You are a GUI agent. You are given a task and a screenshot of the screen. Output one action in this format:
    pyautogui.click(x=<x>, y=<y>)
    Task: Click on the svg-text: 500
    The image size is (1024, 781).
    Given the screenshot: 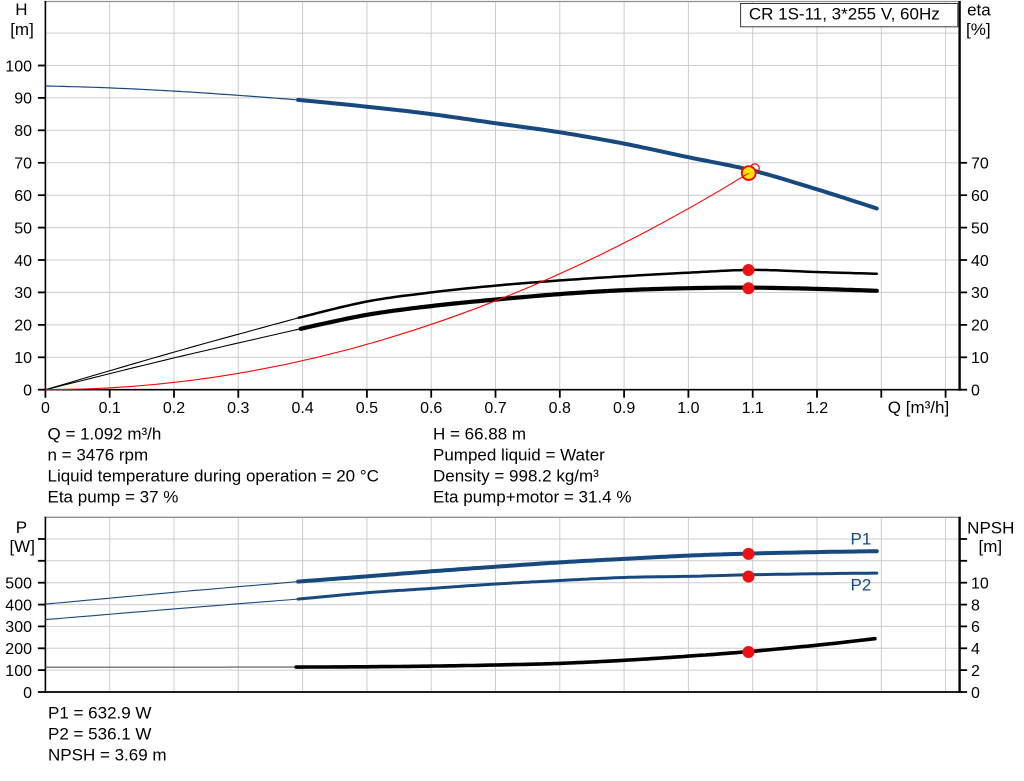 What is the action you would take?
    pyautogui.click(x=18, y=584)
    